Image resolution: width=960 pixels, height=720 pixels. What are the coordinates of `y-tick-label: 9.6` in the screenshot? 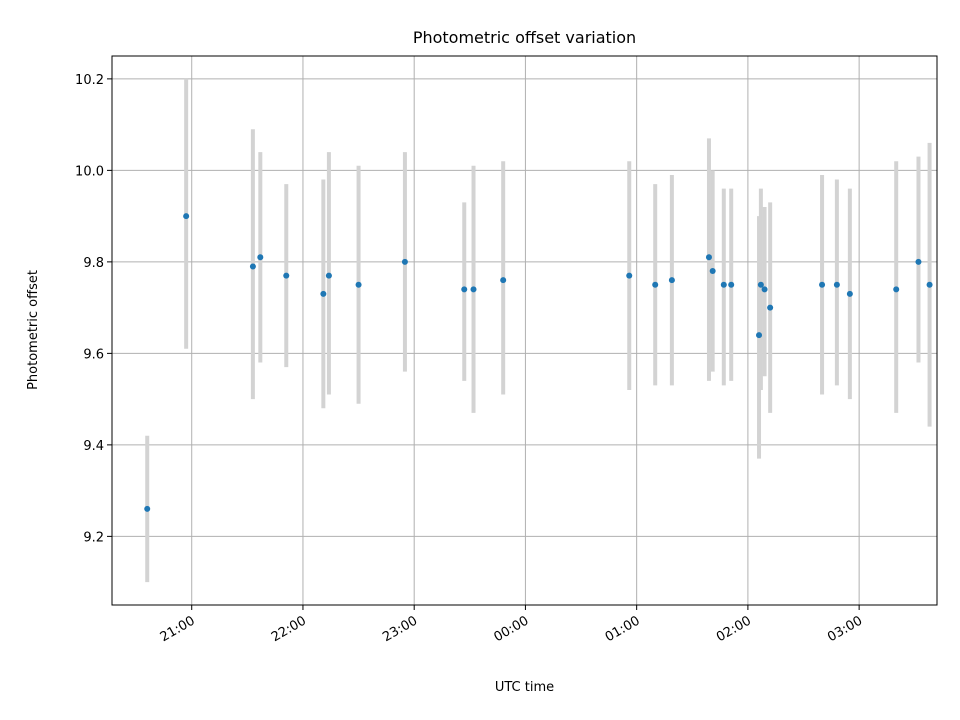 It's located at (93, 354).